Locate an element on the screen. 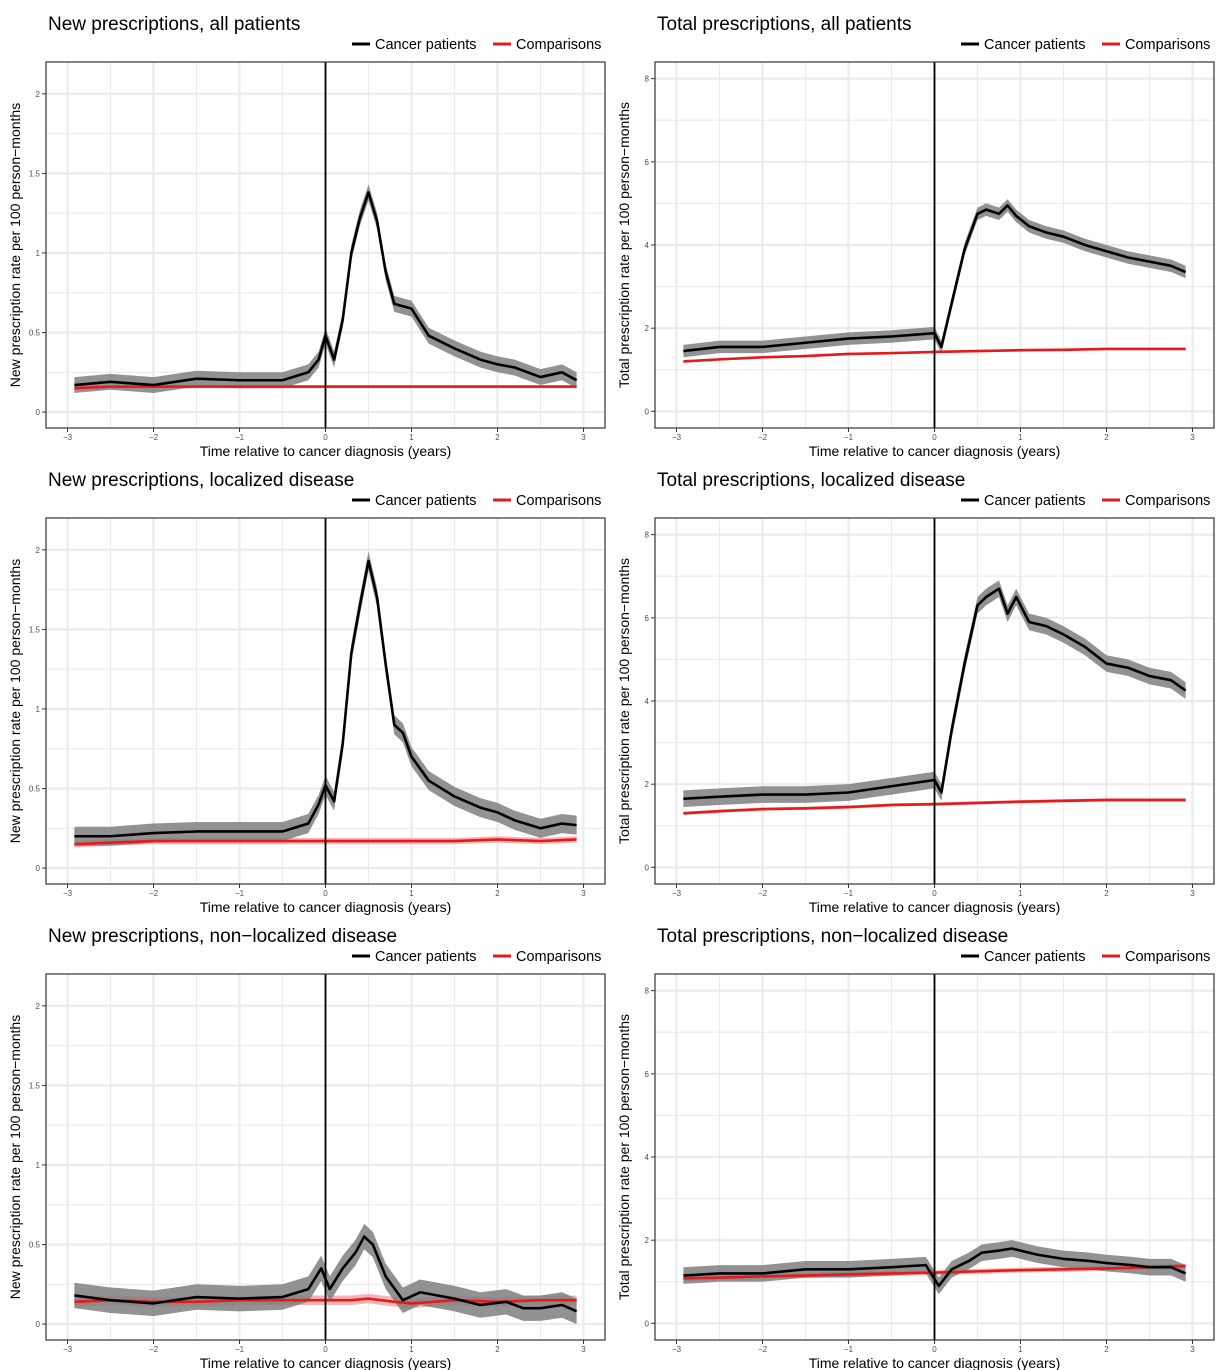  y-tick-label: 8 is located at coordinates (647, 79).